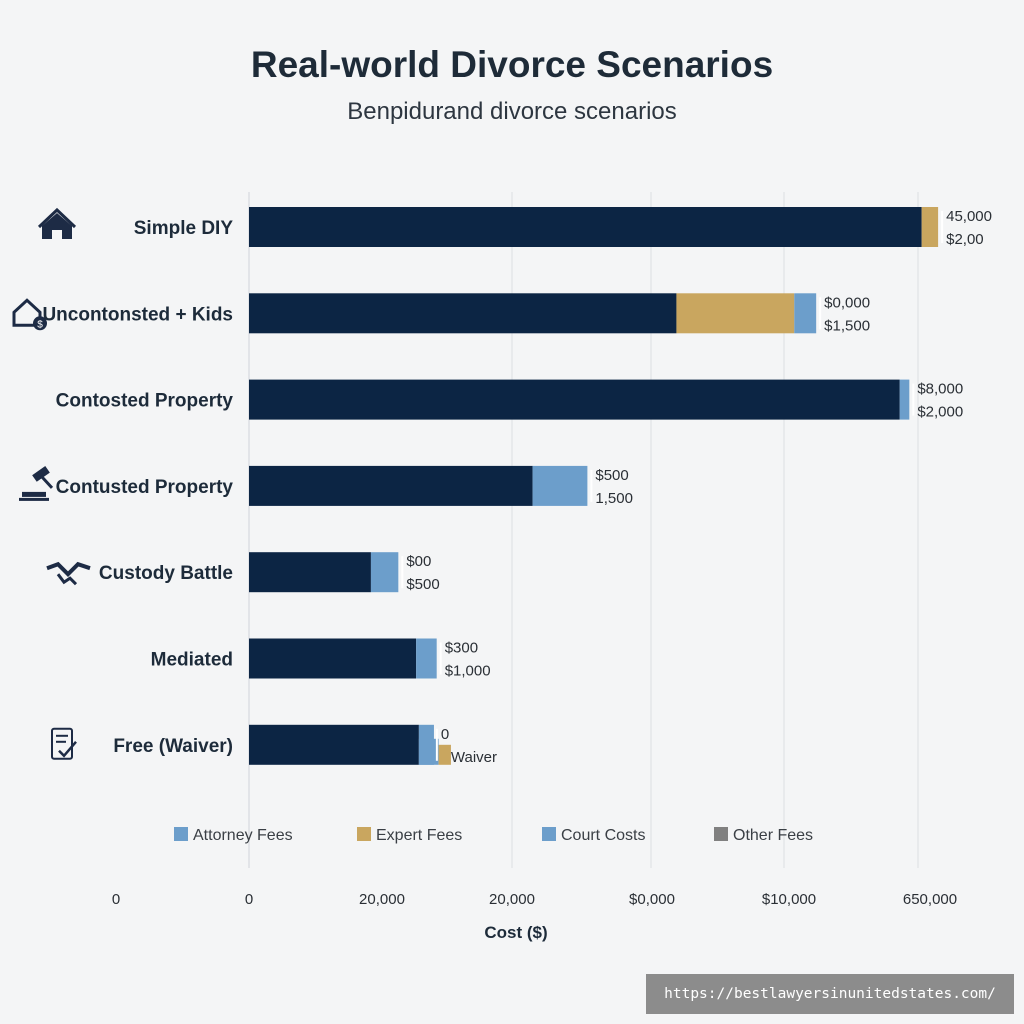 The width and height of the screenshot is (1024, 1024). I want to click on value-label-top: $00, so click(418, 561).